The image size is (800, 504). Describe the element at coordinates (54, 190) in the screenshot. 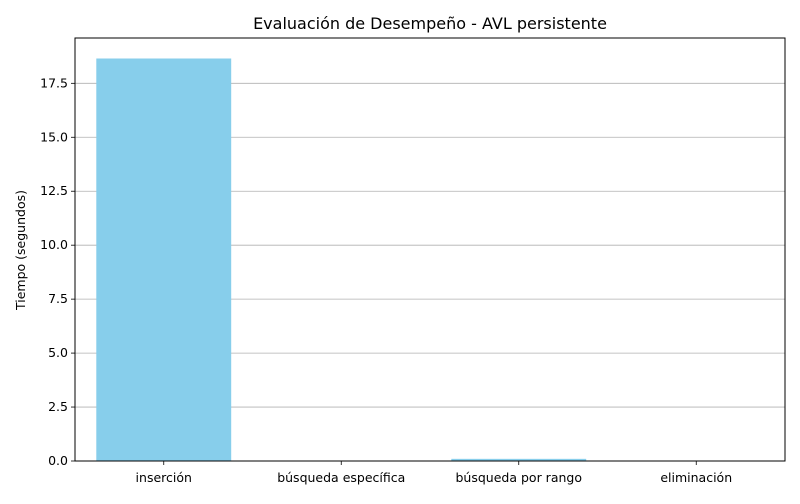

I see `y-tick-label: 12.5` at that location.